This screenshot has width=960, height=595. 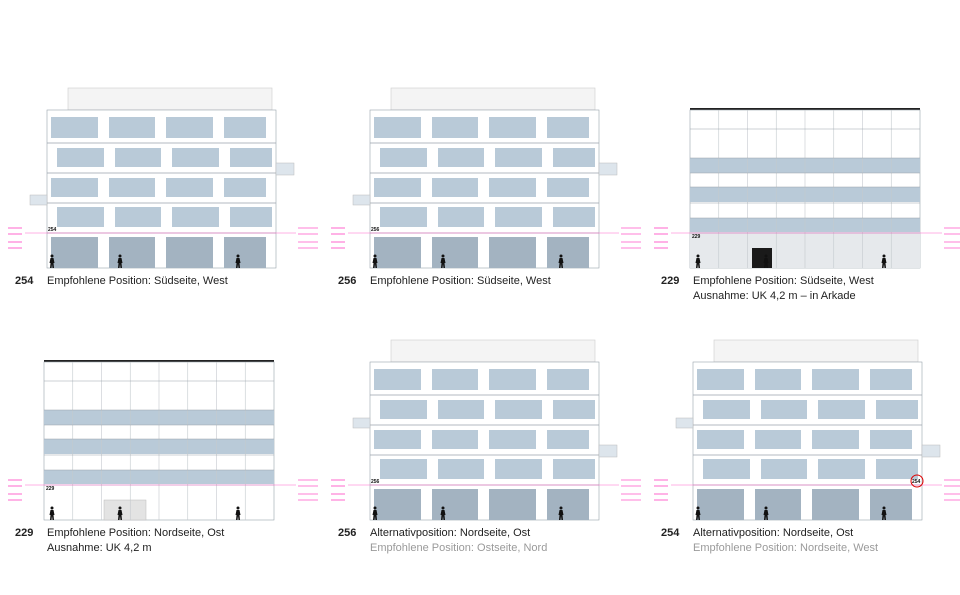 I want to click on caption-note: Empfohlene Position: Nordseite, West, so click(x=786, y=548).